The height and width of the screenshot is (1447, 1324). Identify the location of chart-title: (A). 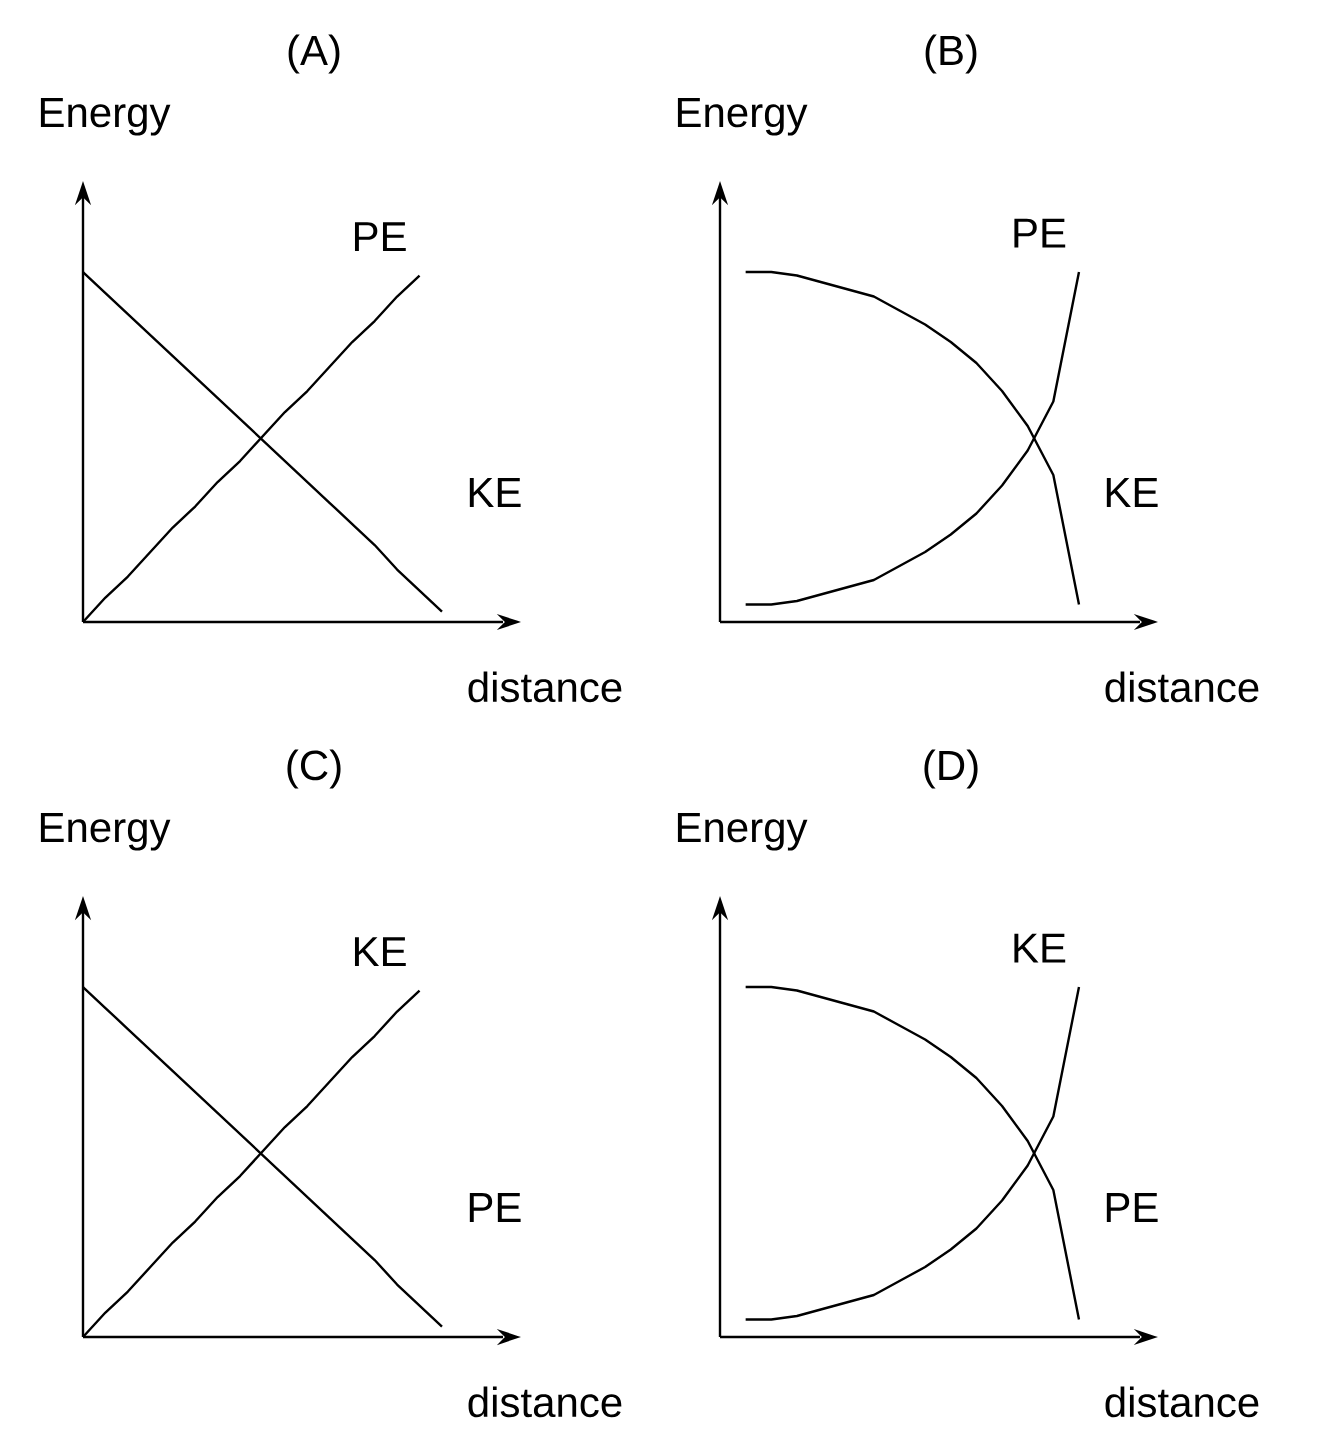
(314, 54).